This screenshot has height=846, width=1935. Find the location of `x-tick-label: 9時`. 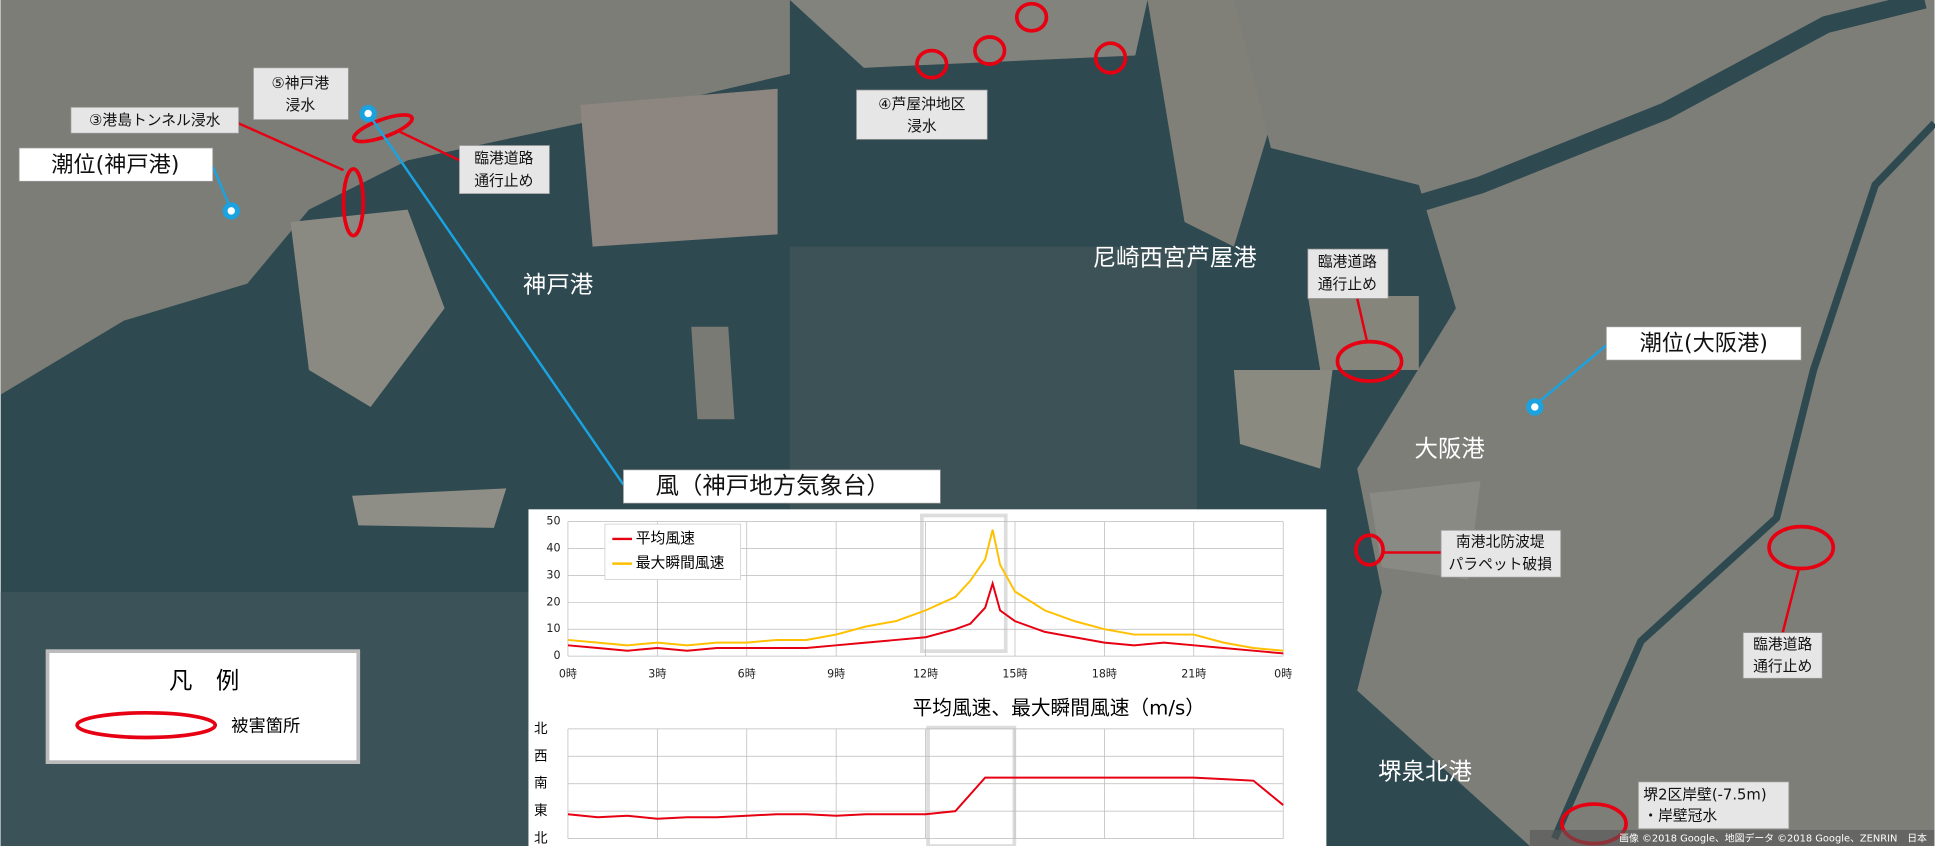

x-tick-label: 9時 is located at coordinates (836, 674).